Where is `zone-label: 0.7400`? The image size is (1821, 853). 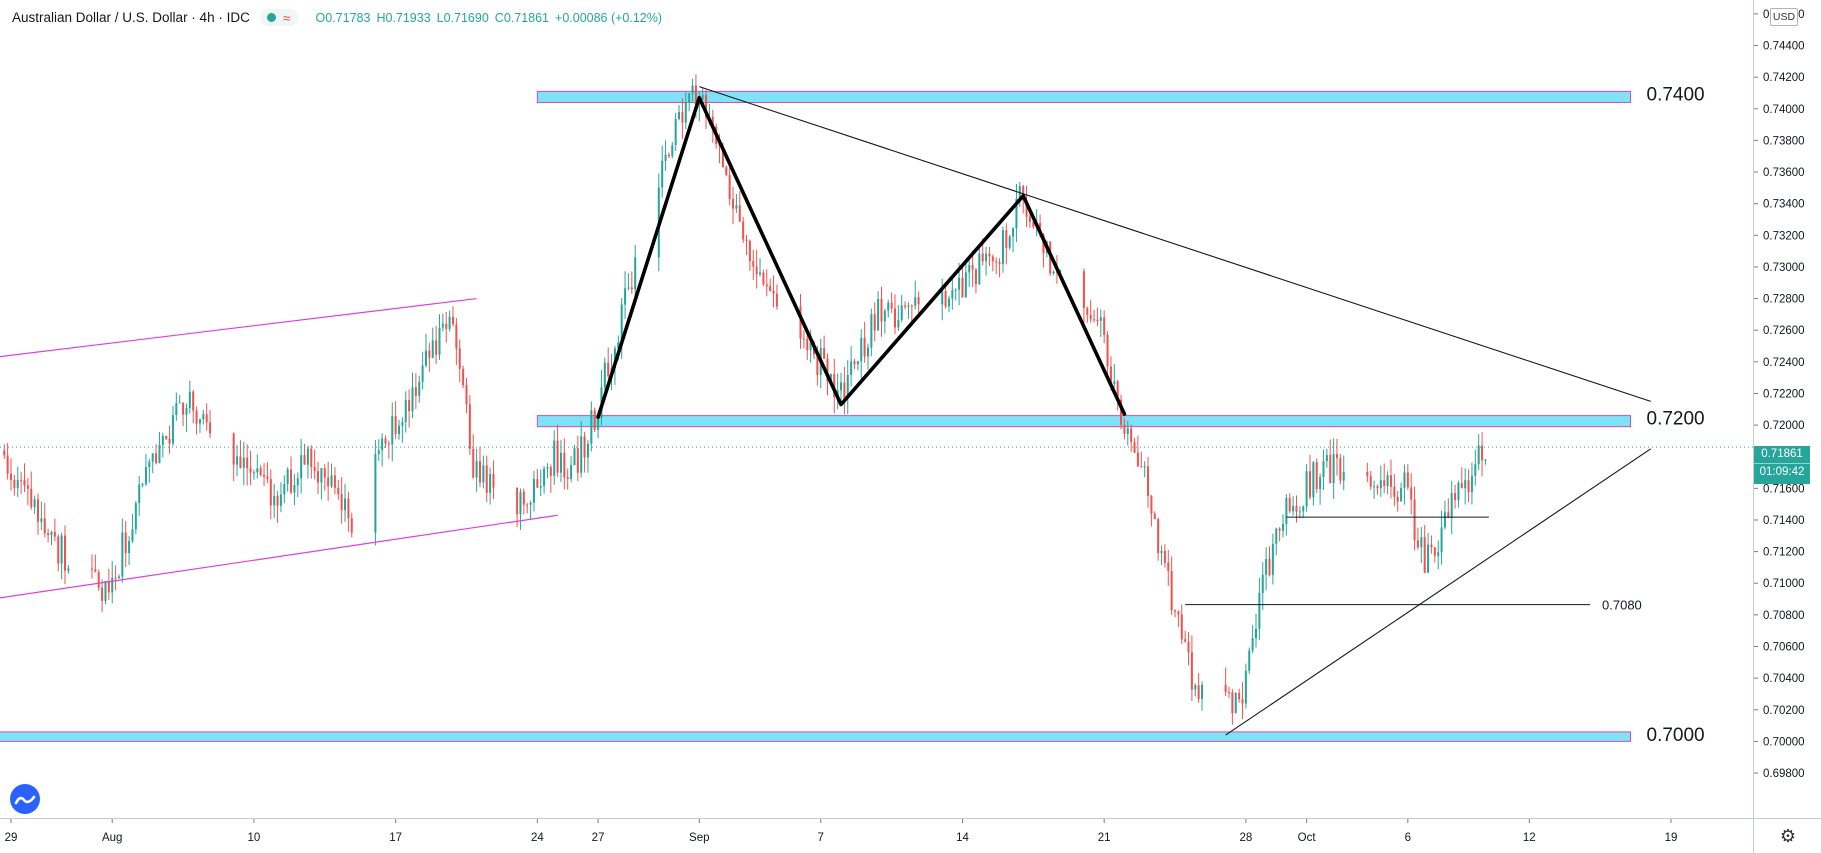
zone-label: 0.7400 is located at coordinates (1676, 94).